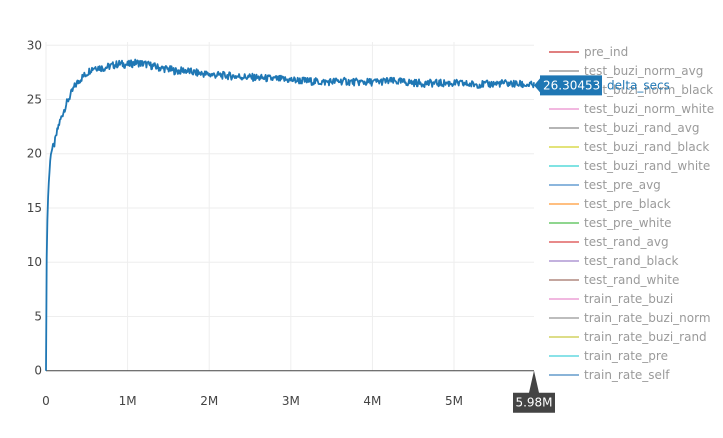 This screenshot has width=723, height=438. What do you see at coordinates (533, 403) in the screenshot?
I see `hover-x-label: 5.98M` at bounding box center [533, 403].